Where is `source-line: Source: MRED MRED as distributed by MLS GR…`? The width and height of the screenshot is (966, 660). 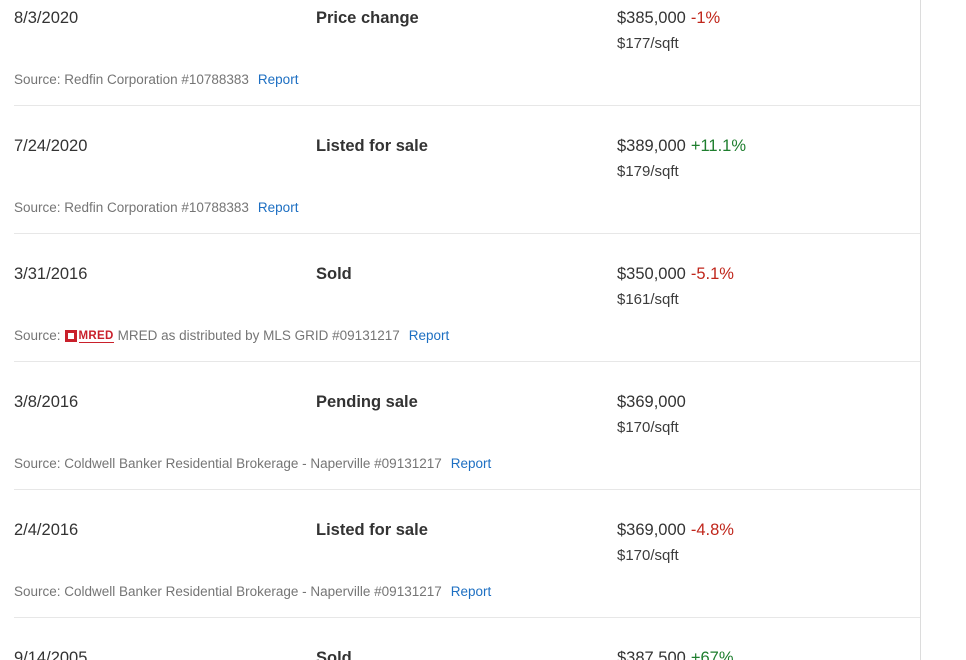 source-line: Source: MRED MRED as distributed by MLS GR… is located at coordinates (467, 336).